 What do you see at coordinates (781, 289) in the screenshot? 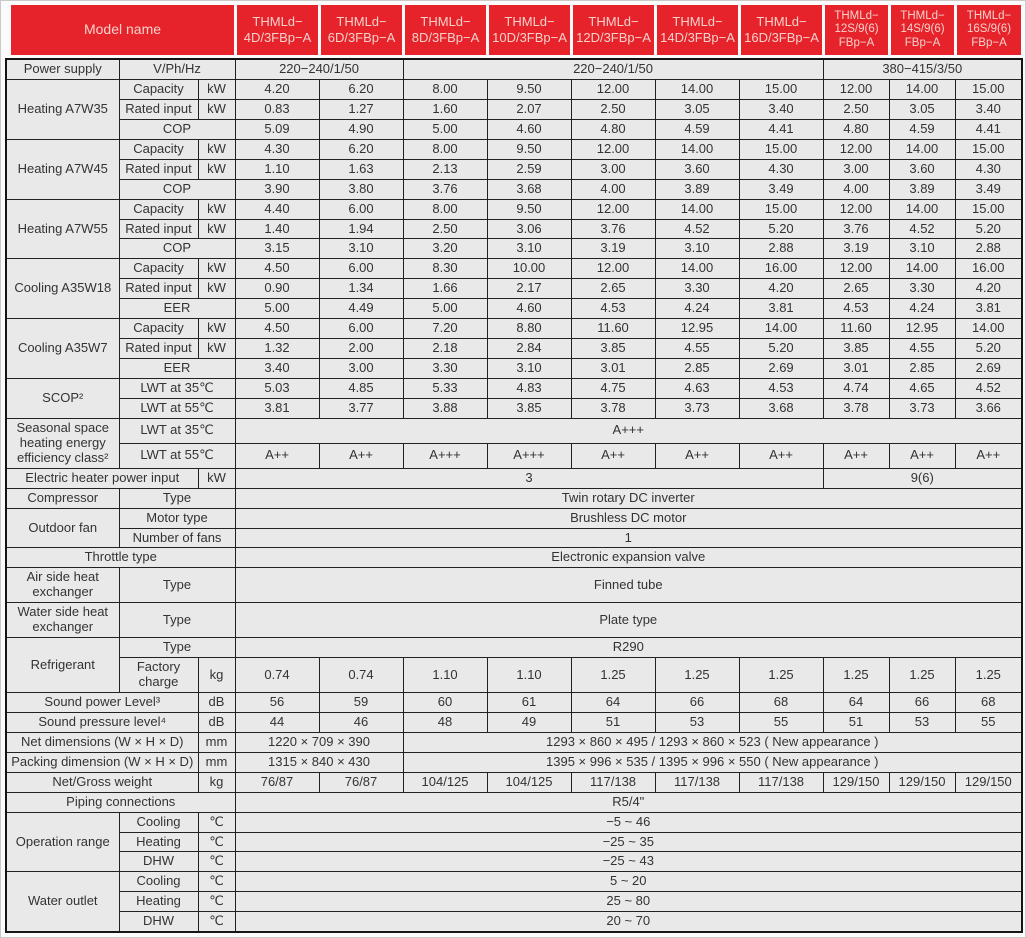
I see `spec-value: 4.20` at bounding box center [781, 289].